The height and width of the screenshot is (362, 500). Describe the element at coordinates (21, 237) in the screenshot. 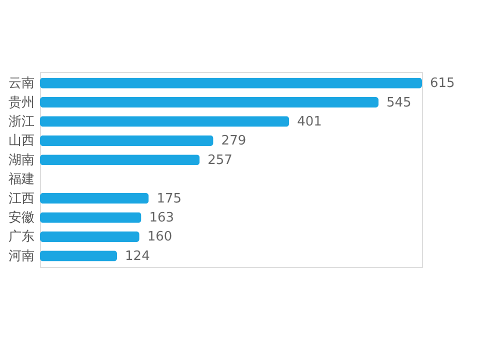

I see `y-tick-label: 广东` at that location.